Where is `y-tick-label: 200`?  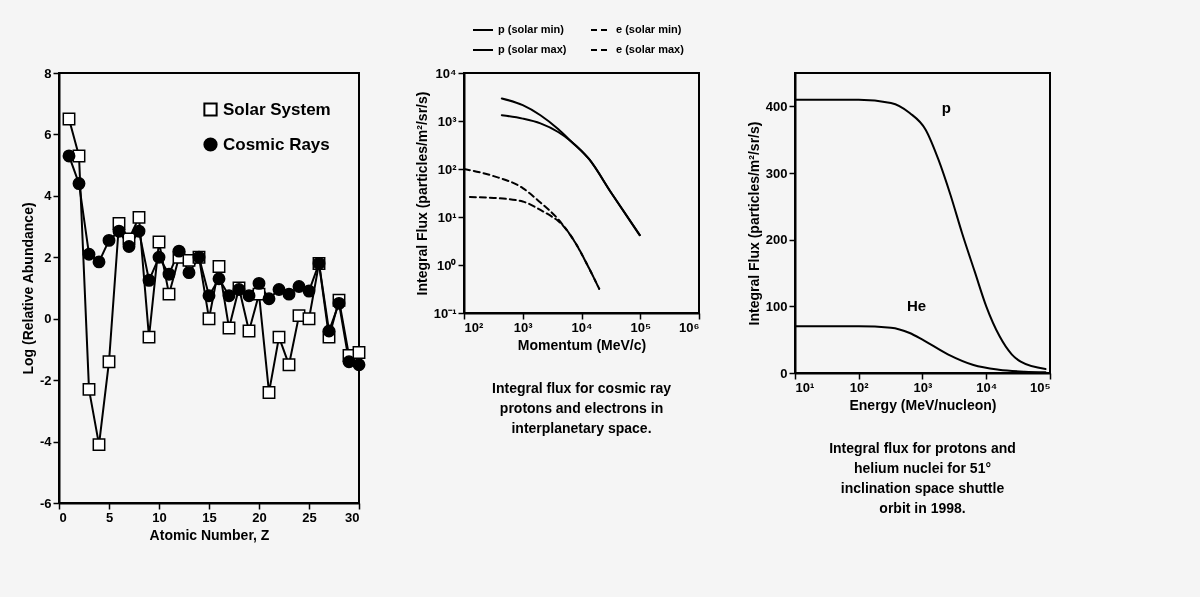 y-tick-label: 200 is located at coordinates (776, 240).